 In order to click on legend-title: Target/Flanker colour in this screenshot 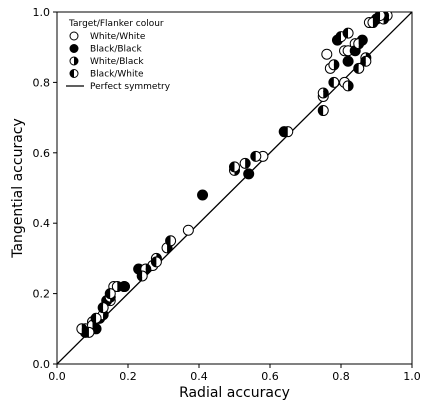, I will do `click(116, 24)`.